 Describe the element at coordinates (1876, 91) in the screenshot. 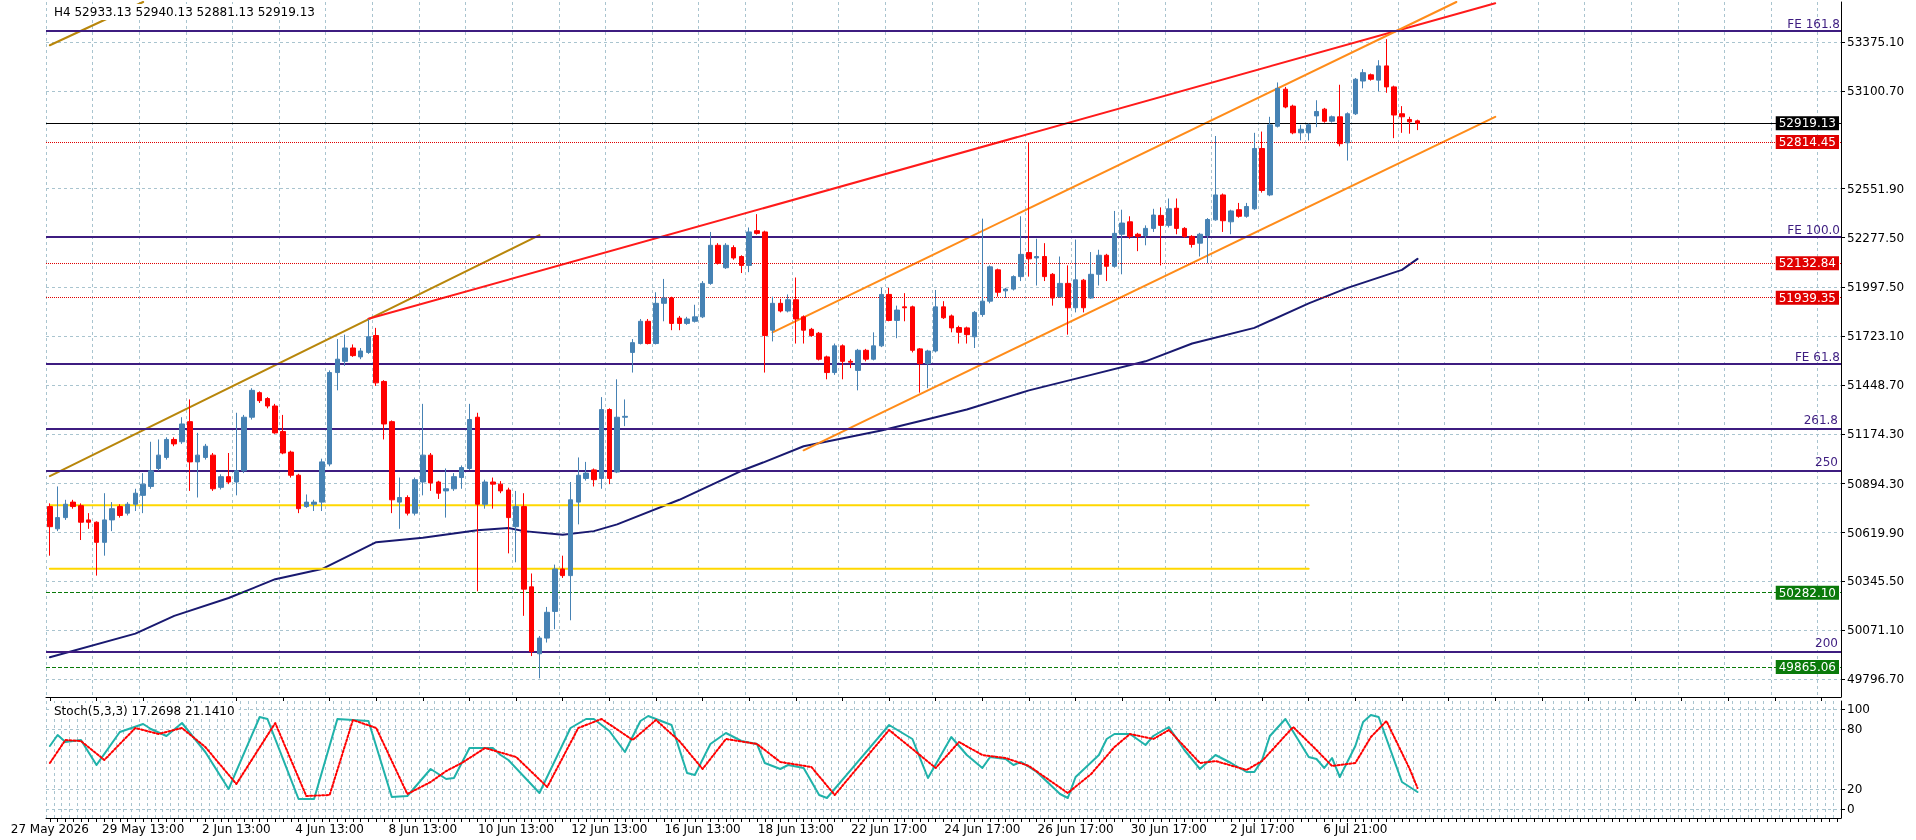

I see `y-tick-label: 53100.70` at that location.